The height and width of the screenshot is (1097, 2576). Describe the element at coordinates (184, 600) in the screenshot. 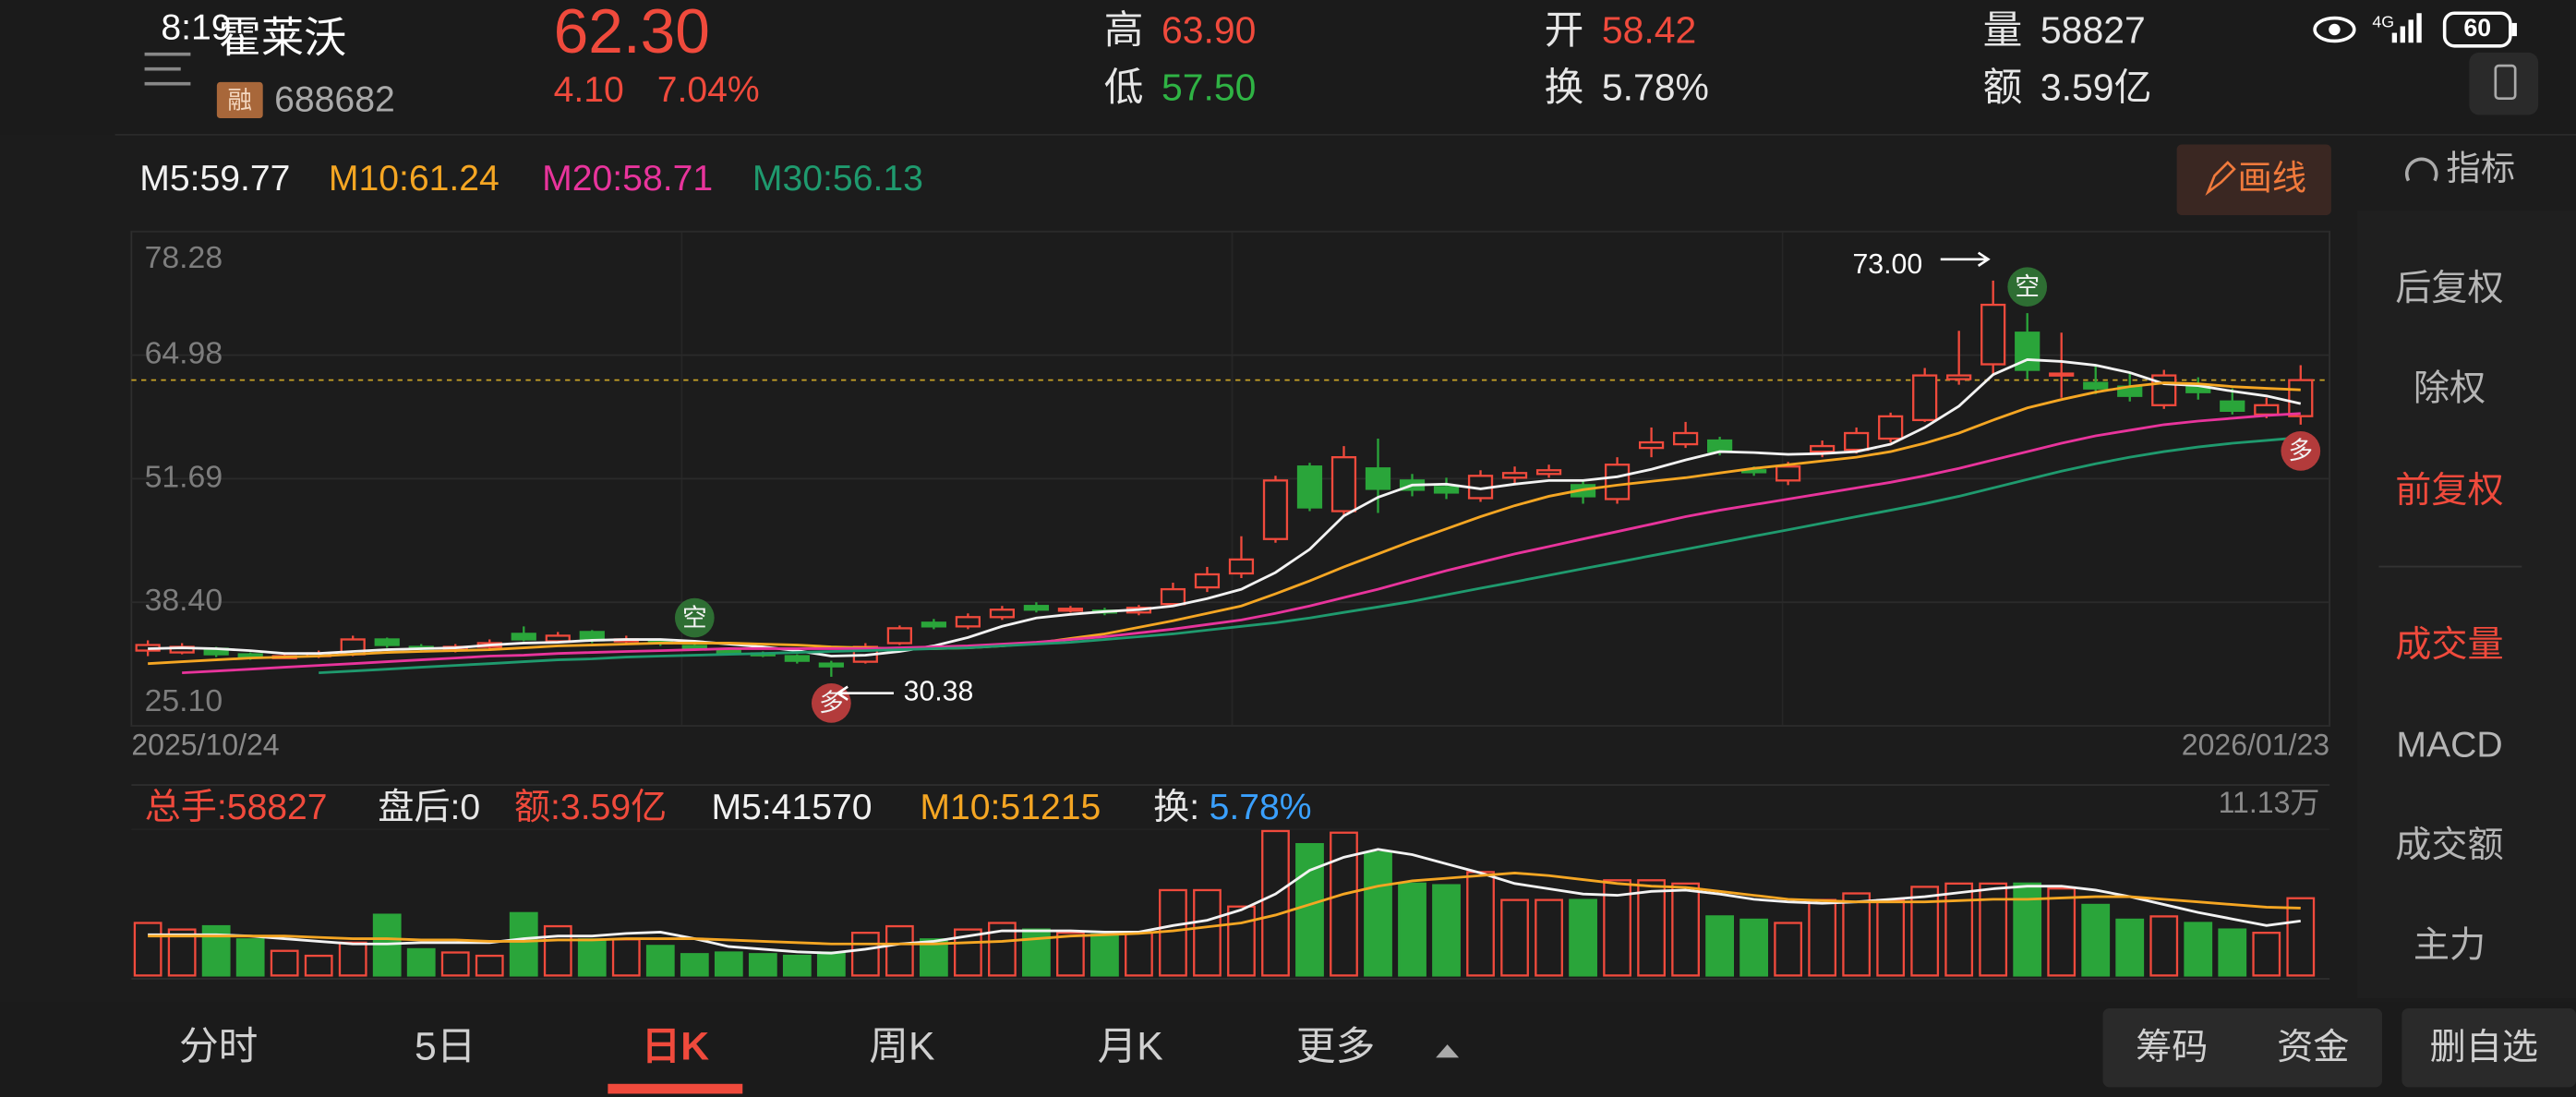

I see `y-tick-label: 38.40` at that location.